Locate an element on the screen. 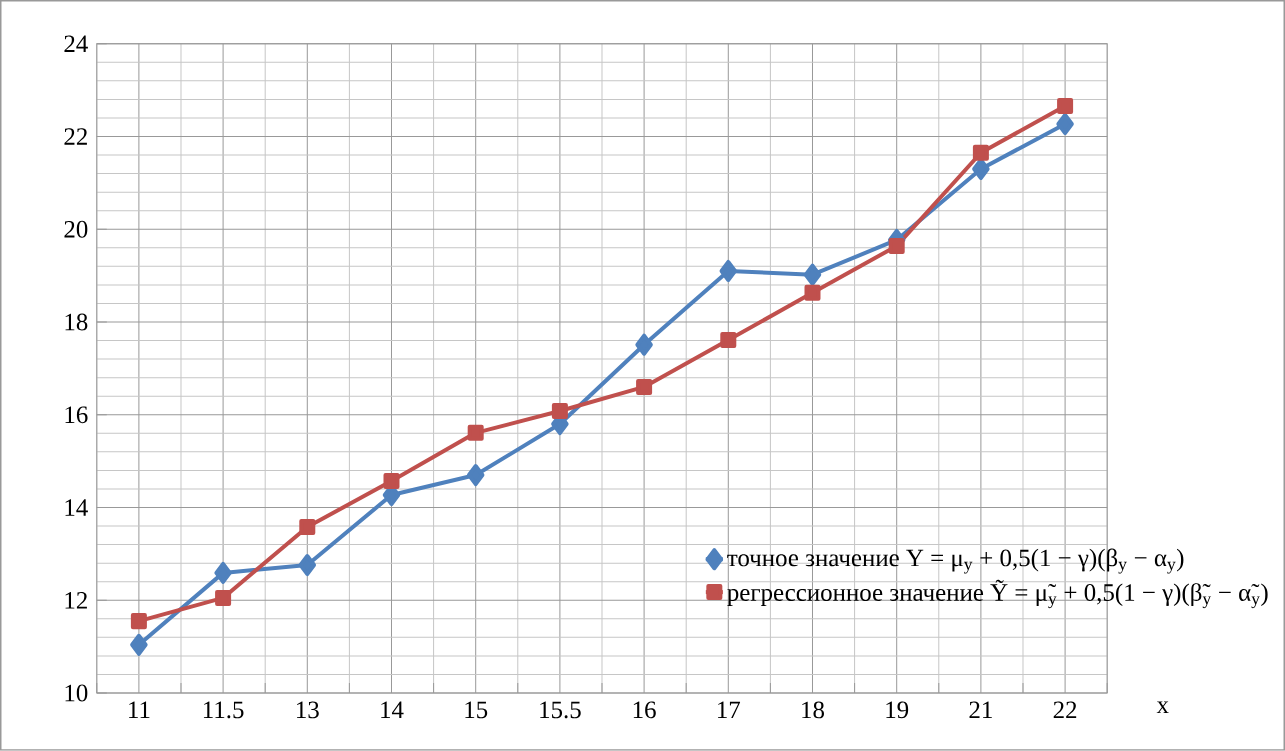  x-tick-label: 16 is located at coordinates (644, 710).